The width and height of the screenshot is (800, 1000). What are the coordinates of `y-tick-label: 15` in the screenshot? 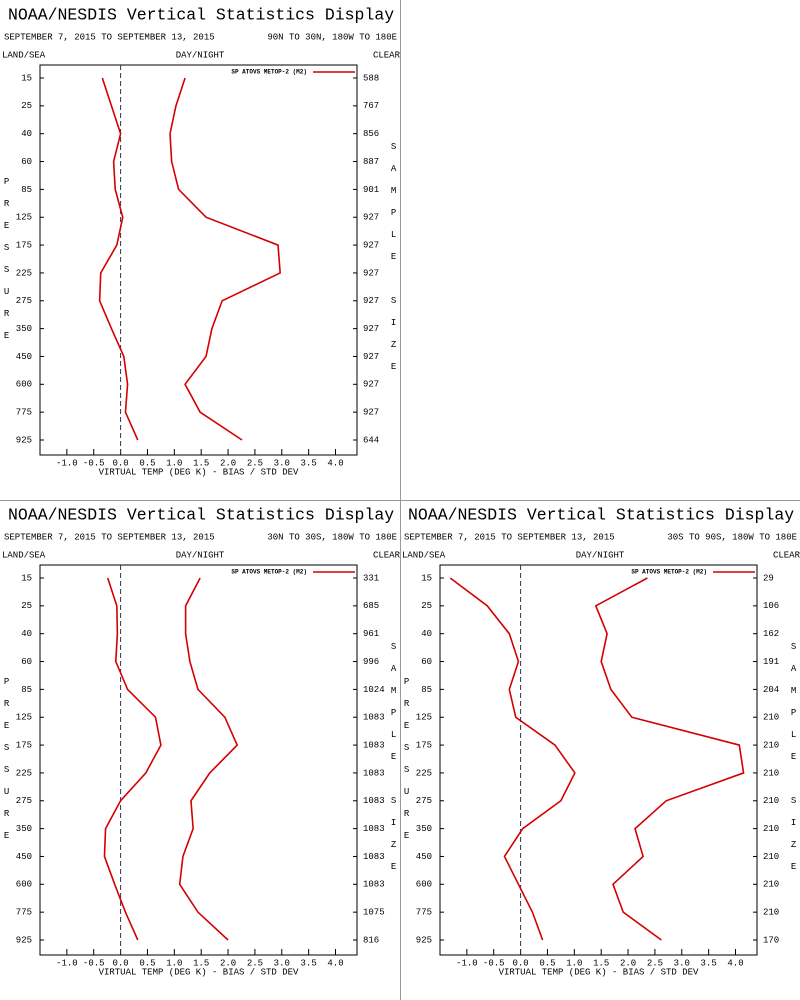 It's located at (26, 78).